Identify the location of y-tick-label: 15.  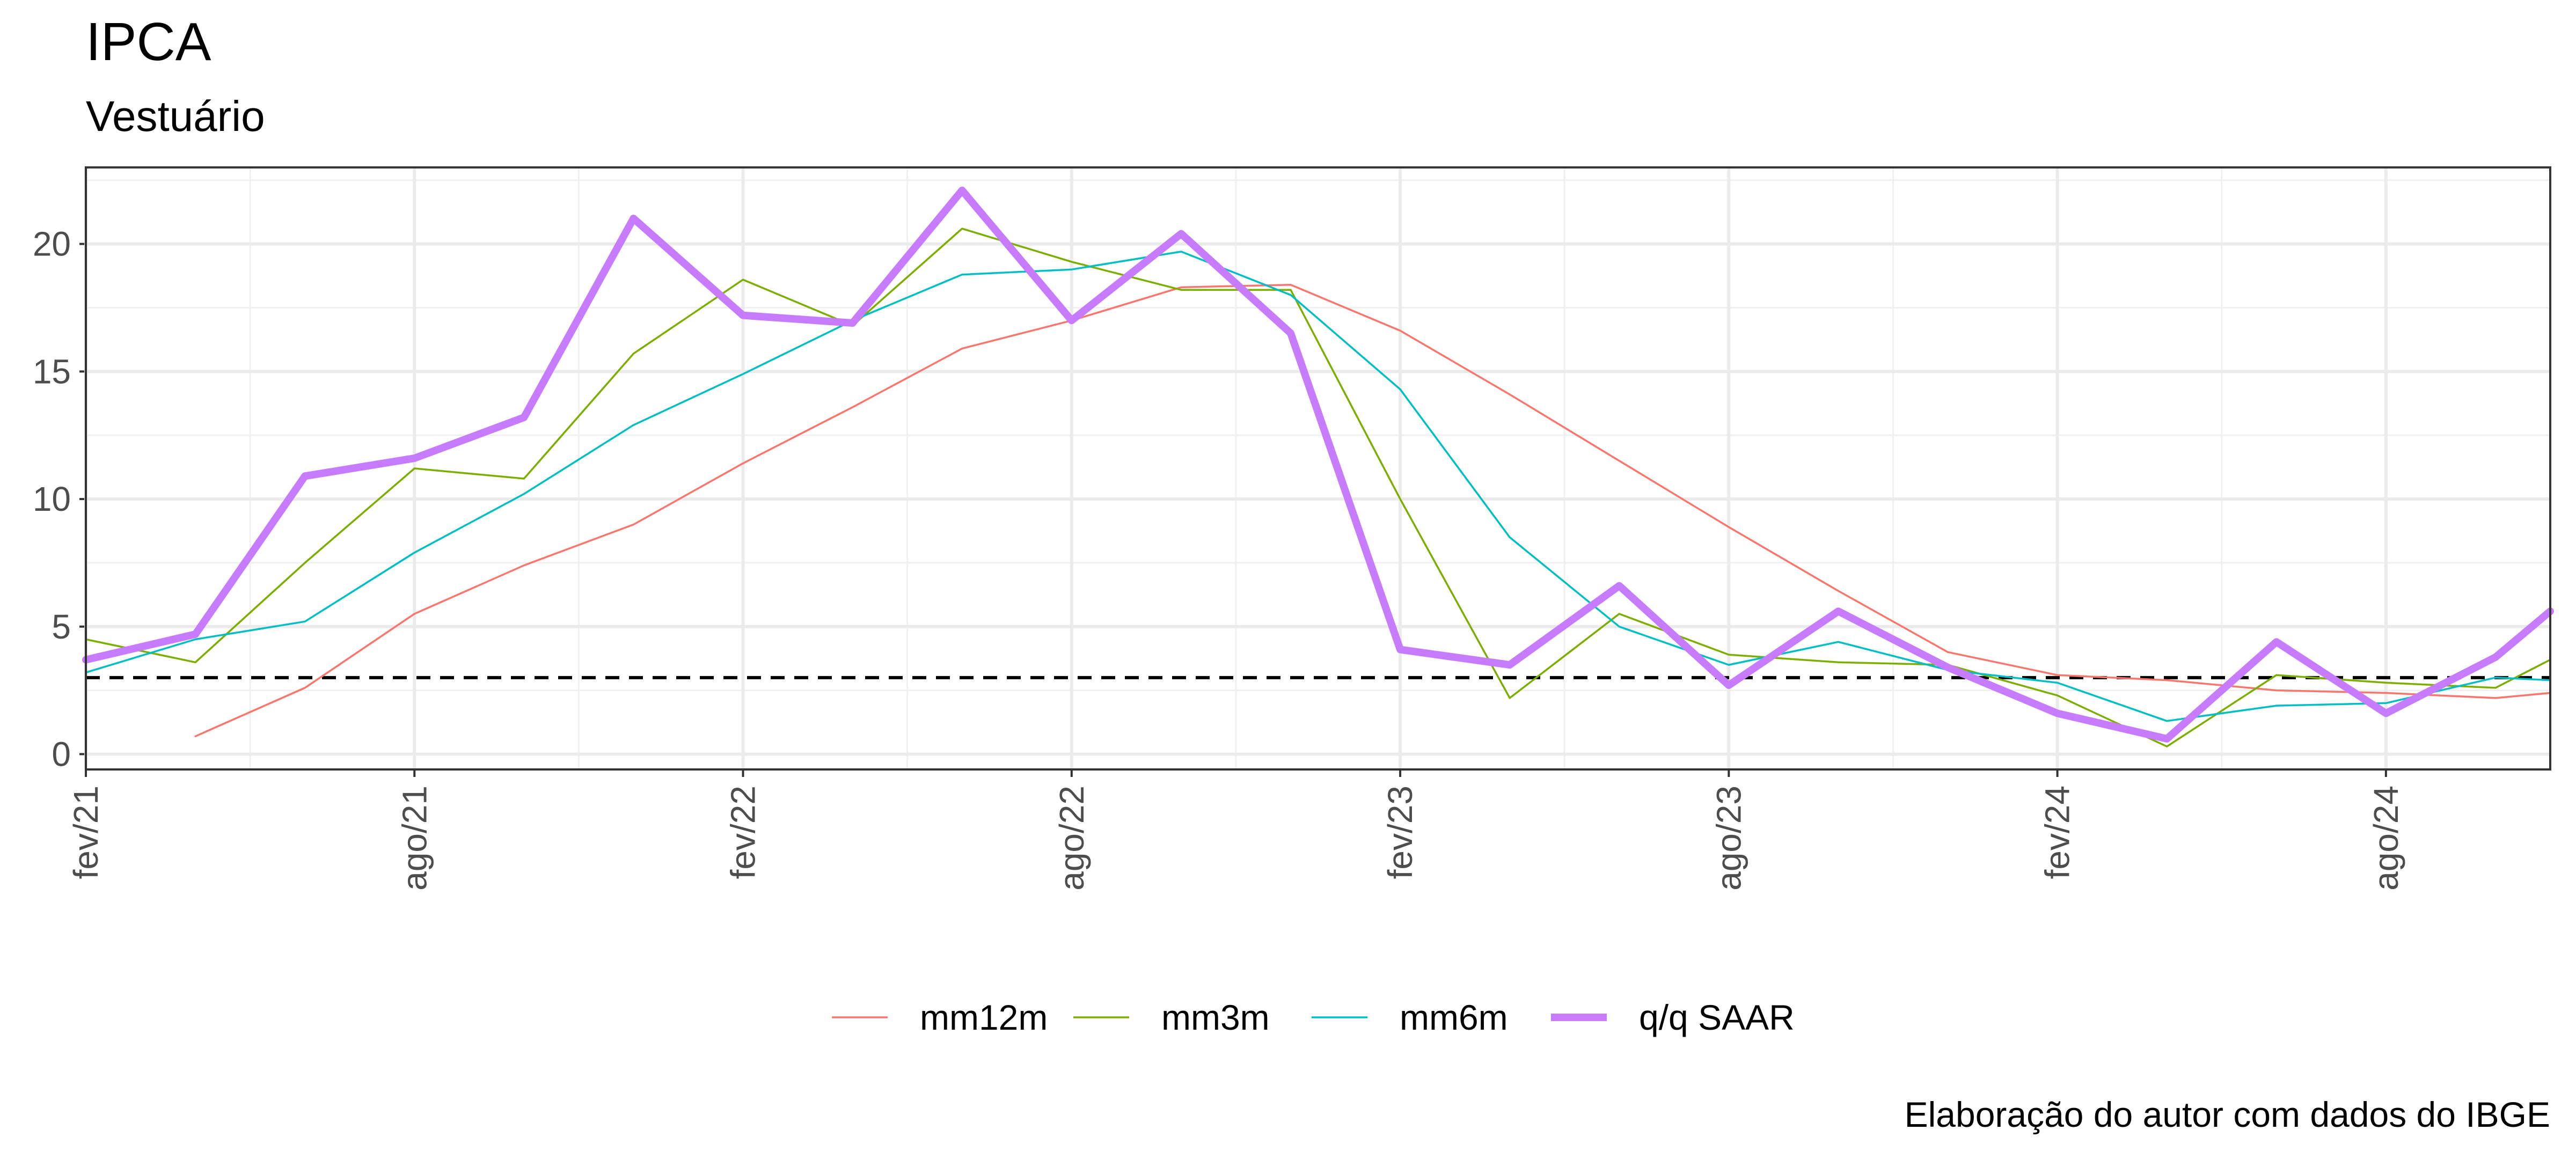
(52, 371).